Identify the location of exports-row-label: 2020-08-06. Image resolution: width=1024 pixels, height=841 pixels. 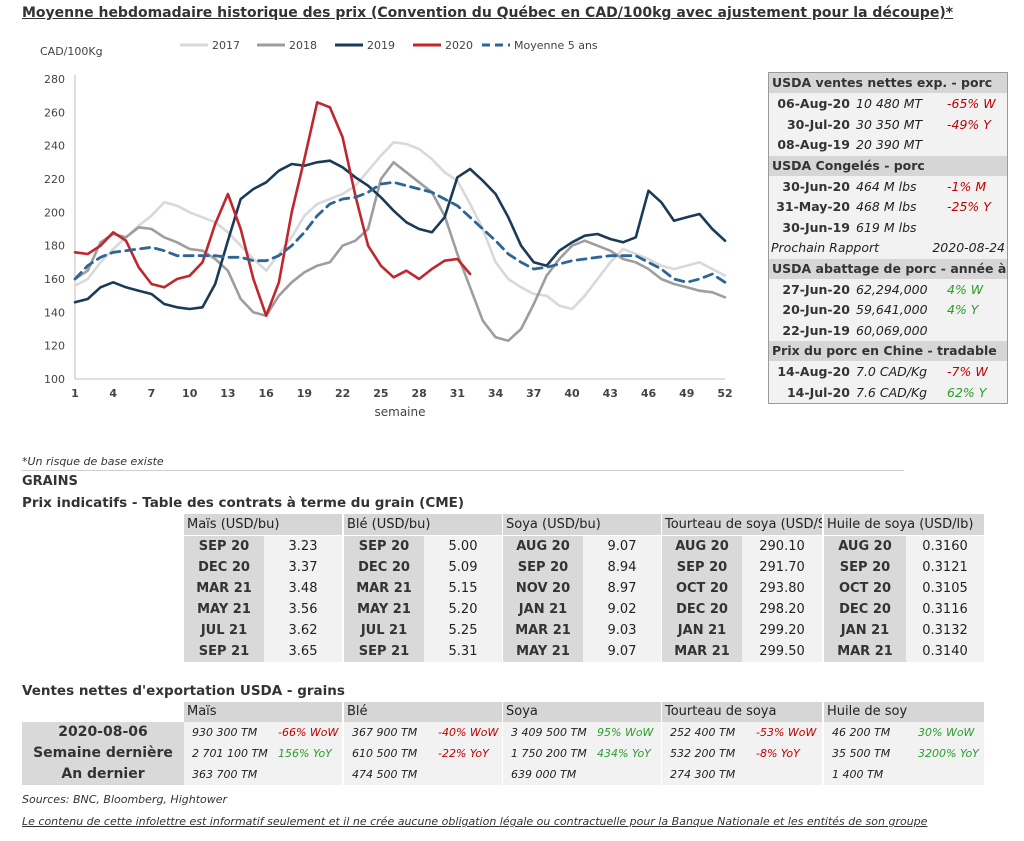
(103, 732).